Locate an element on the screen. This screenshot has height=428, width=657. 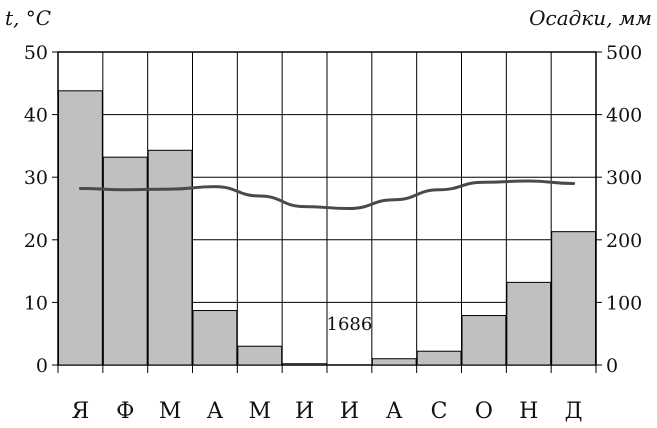
right-tick-label: 0 is located at coordinates (612, 366).